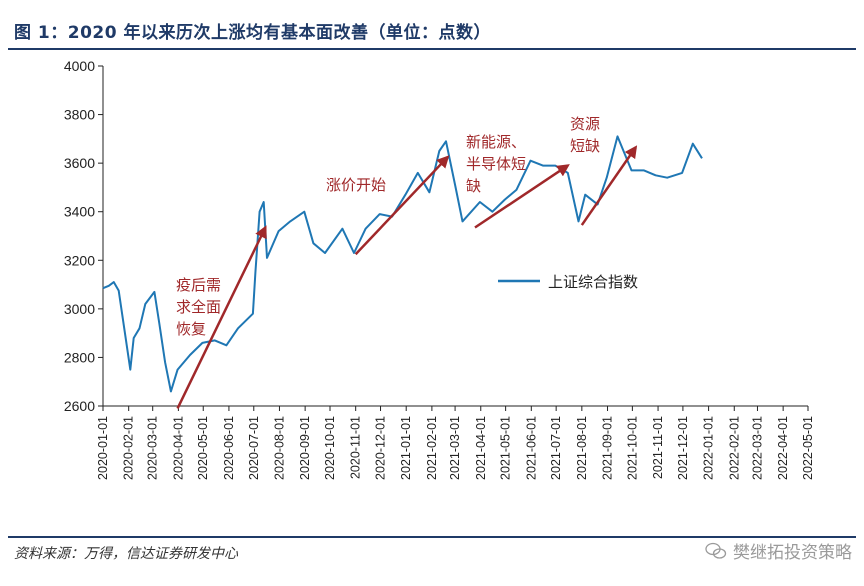 The image size is (864, 586). What do you see at coordinates (783, 448) in the screenshot?
I see `x-tick-label: 2022-04-01` at bounding box center [783, 448].